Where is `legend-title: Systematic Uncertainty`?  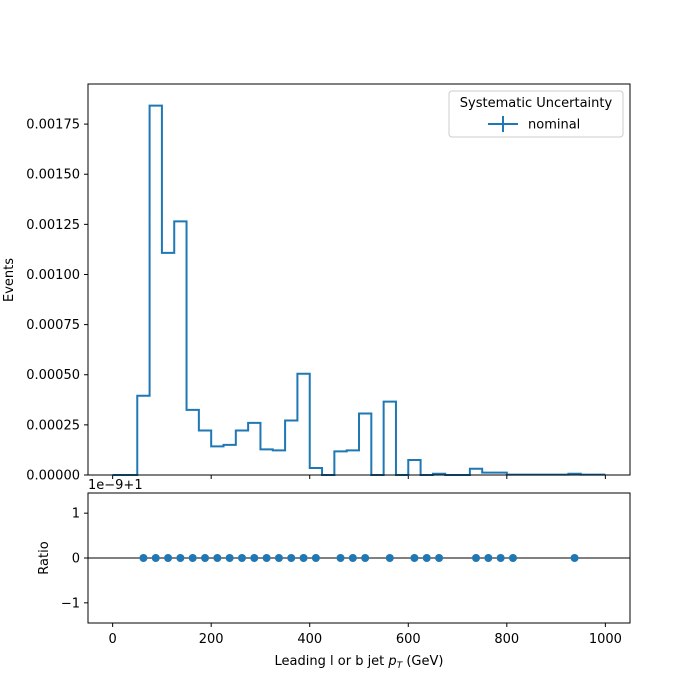 legend-title: Systematic Uncertainty is located at coordinates (536, 103).